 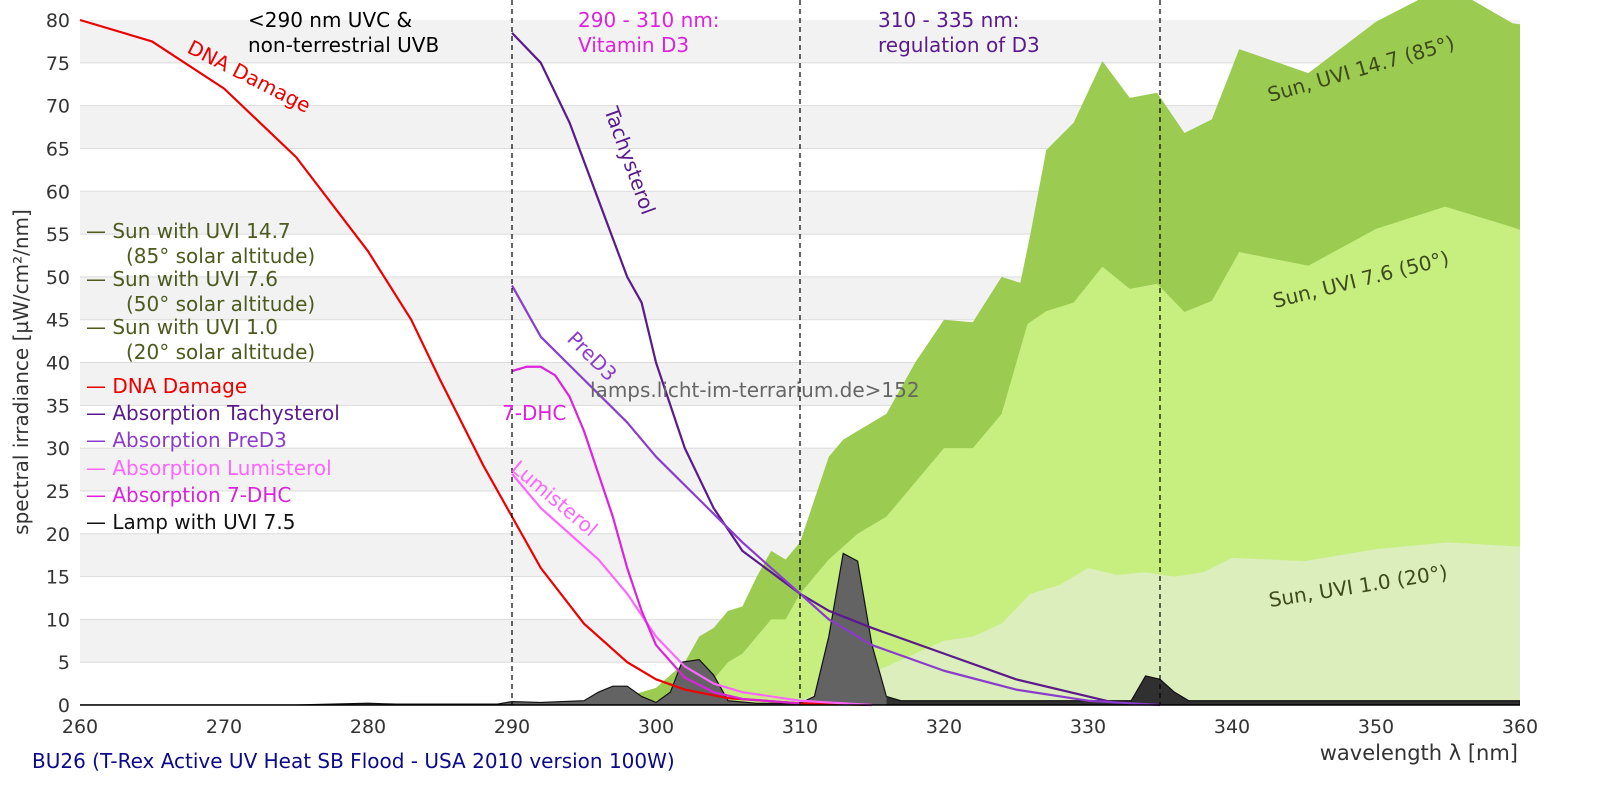 What do you see at coordinates (58, 535) in the screenshot?
I see `y-tick-label: 20` at bounding box center [58, 535].